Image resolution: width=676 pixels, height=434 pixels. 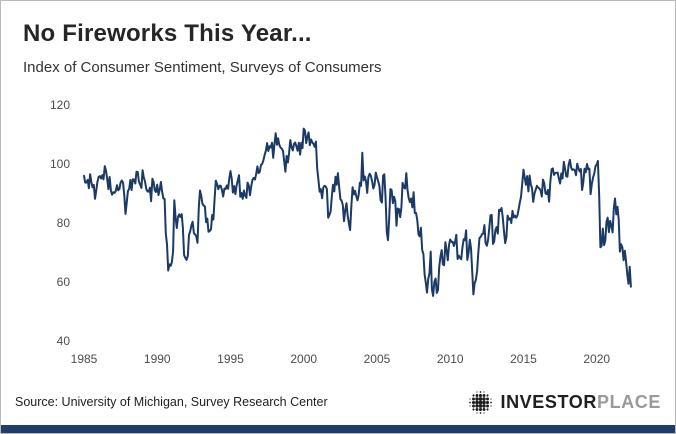 I want to click on x-axis-tick-label: 1985, so click(x=84, y=359).